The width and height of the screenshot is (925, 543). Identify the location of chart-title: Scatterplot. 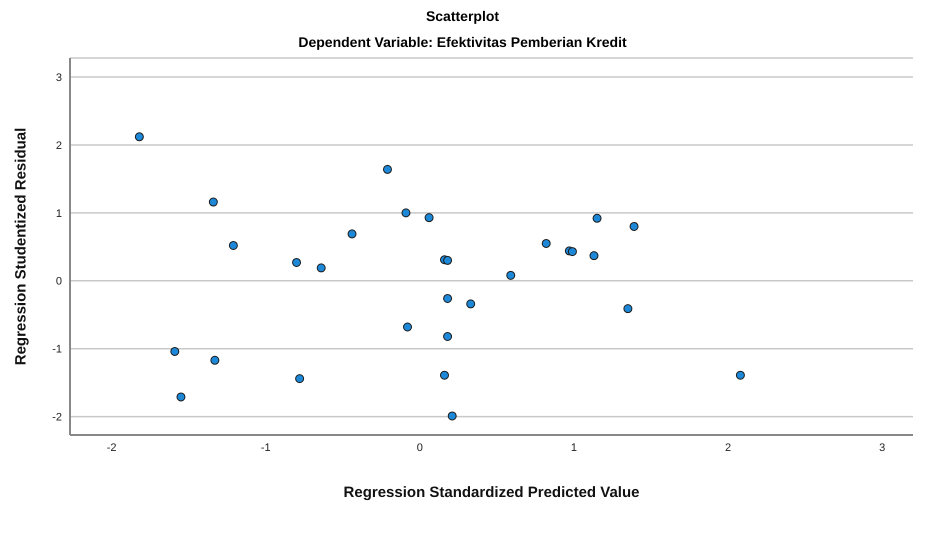
(462, 16).